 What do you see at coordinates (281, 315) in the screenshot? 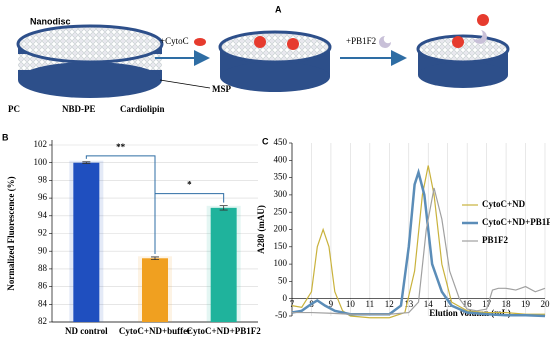
I see `y-tick-label: -50` at bounding box center [281, 315].